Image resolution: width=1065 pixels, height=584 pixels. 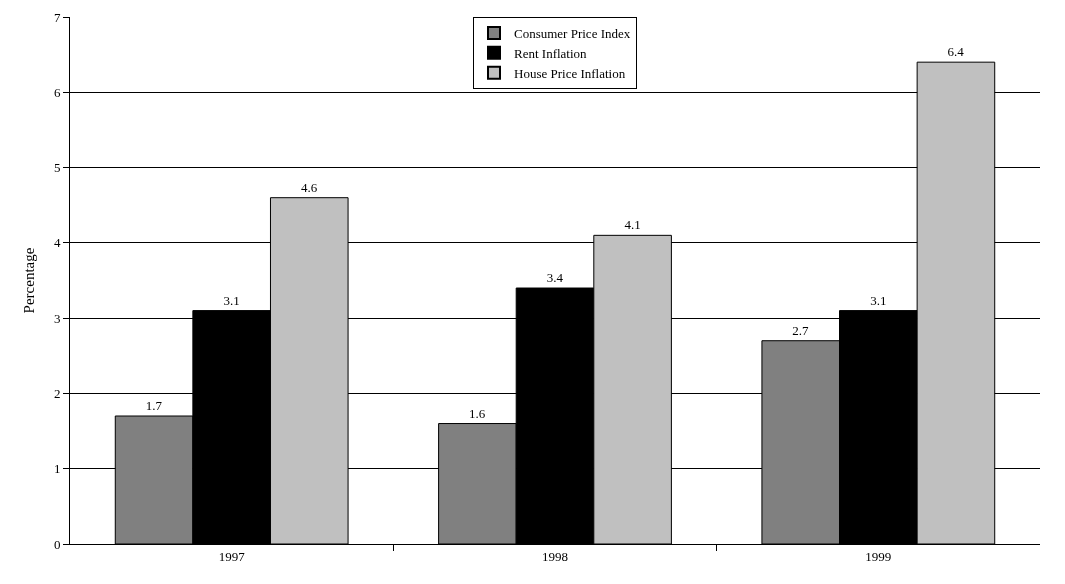 What do you see at coordinates (555, 556) in the screenshot?
I see `x-tick-label: 1998` at bounding box center [555, 556].